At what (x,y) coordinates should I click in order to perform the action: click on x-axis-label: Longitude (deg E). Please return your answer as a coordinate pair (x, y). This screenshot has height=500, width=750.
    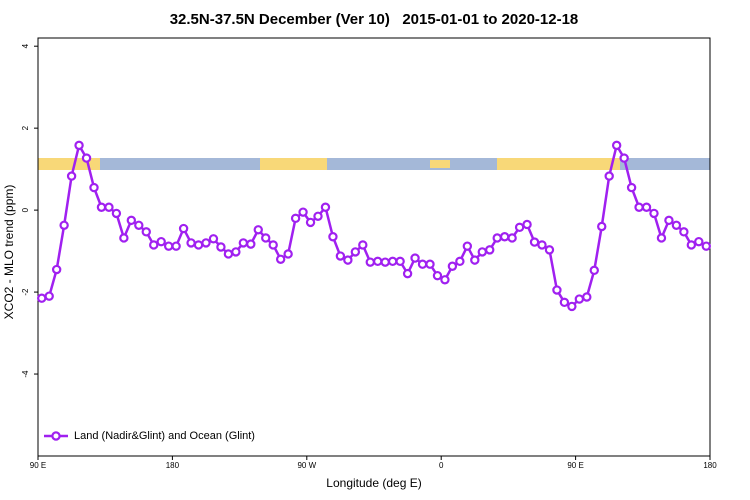
    Looking at the image, I should click on (373, 483).